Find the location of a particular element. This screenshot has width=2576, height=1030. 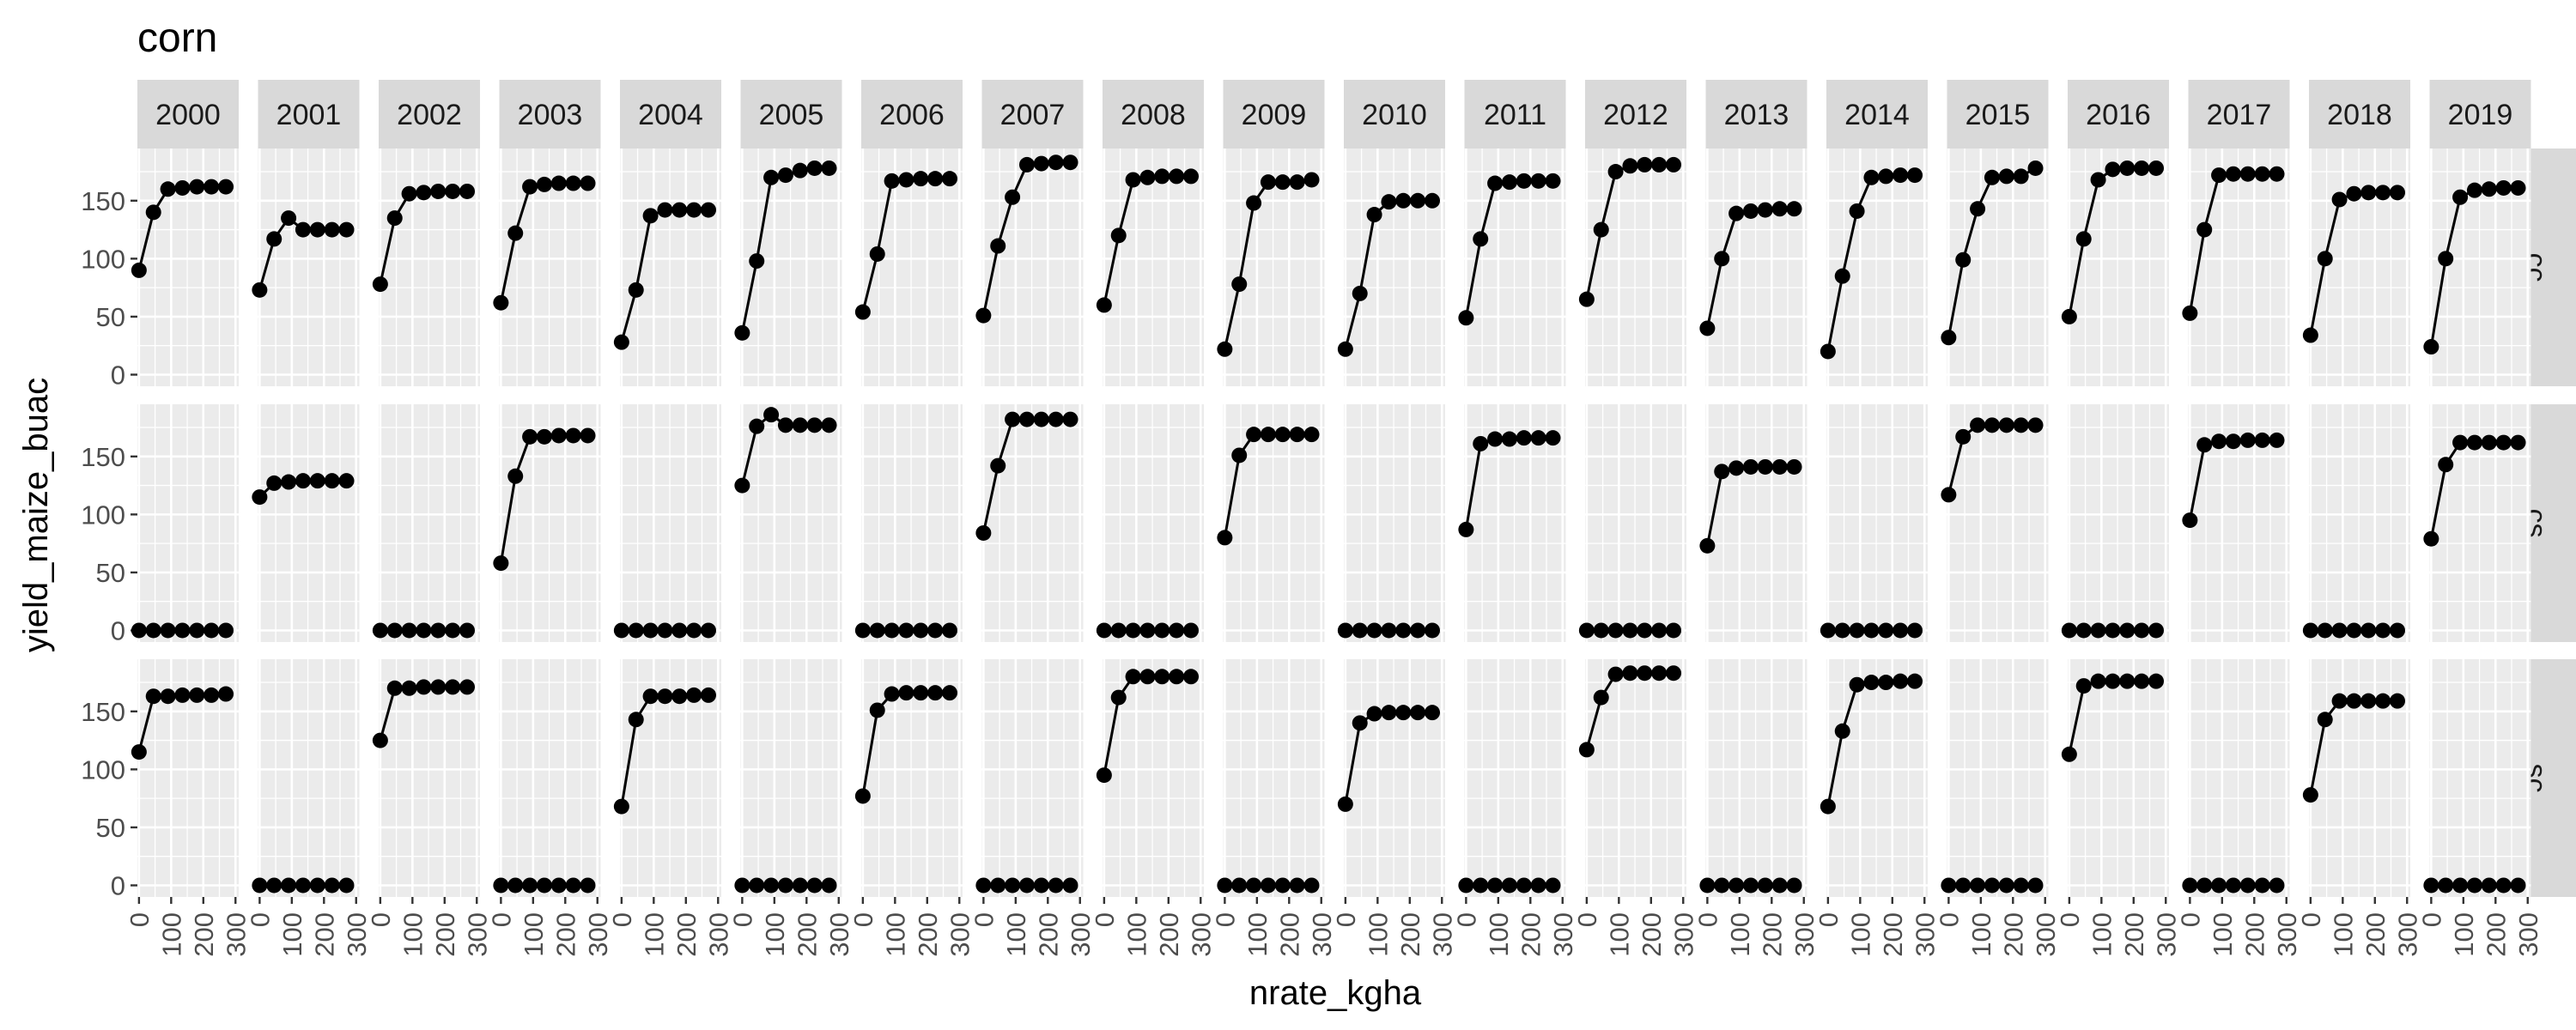

x-tick-label: 100 is located at coordinates (2223, 934).